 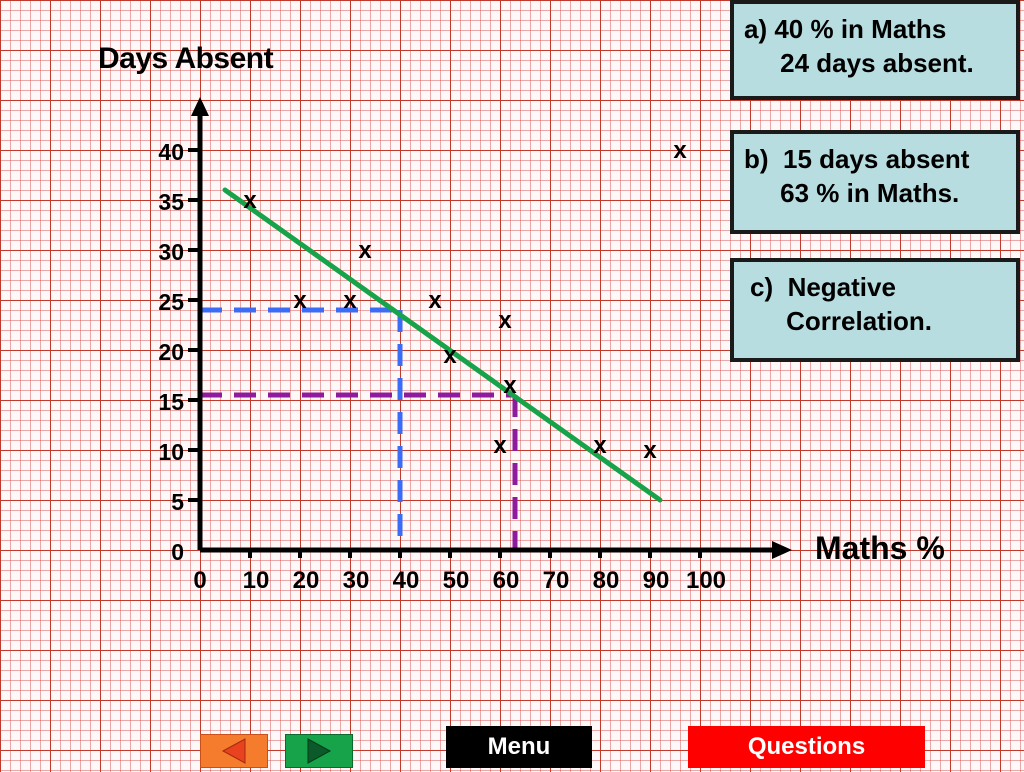 I want to click on x-tick-label-9: 90, so click(x=656, y=580).